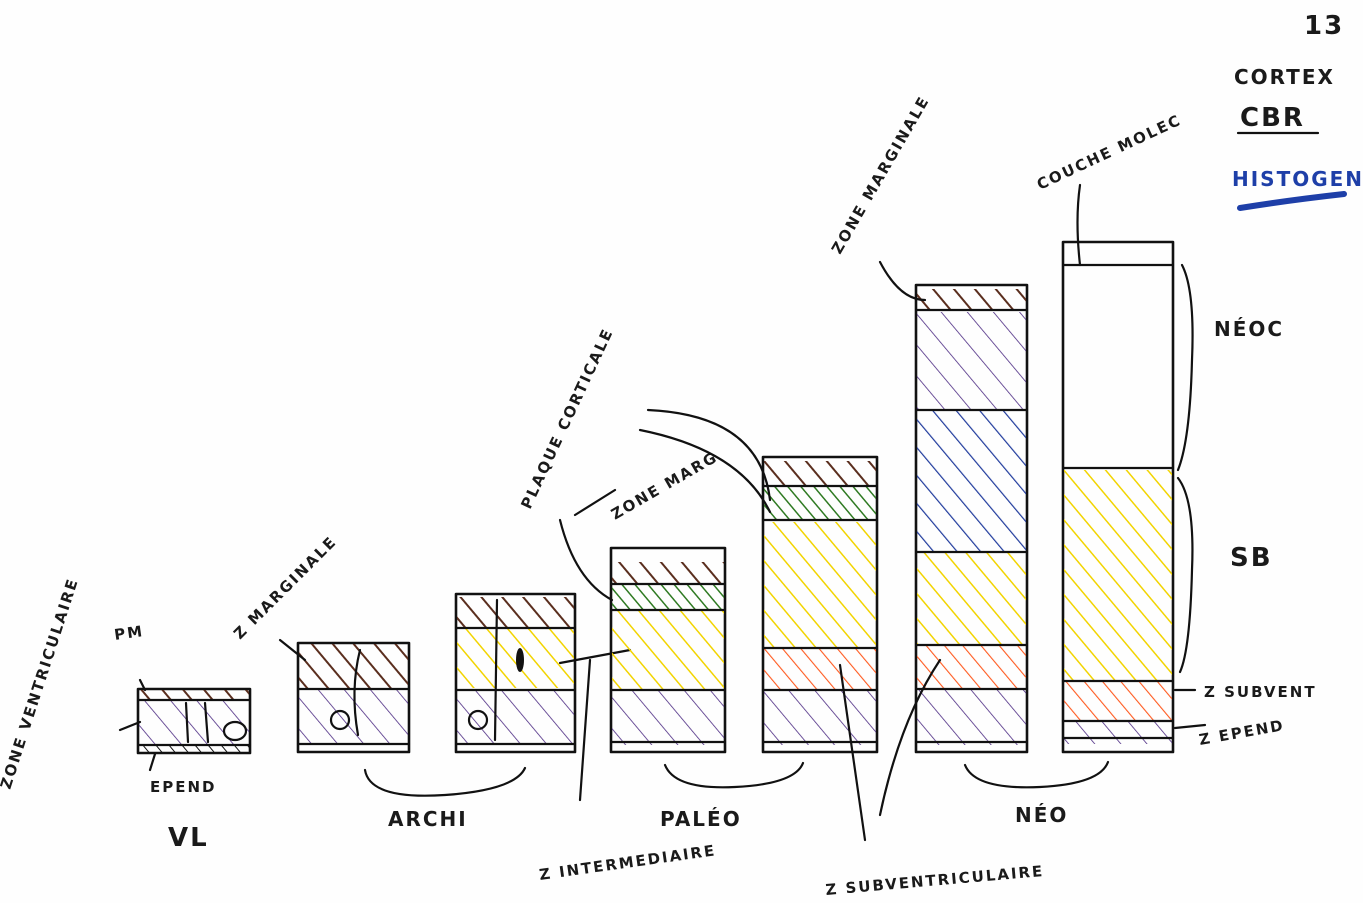  Describe the element at coordinates (194, 748) in the screenshot. I see `vl-ependymal-layer` at that location.